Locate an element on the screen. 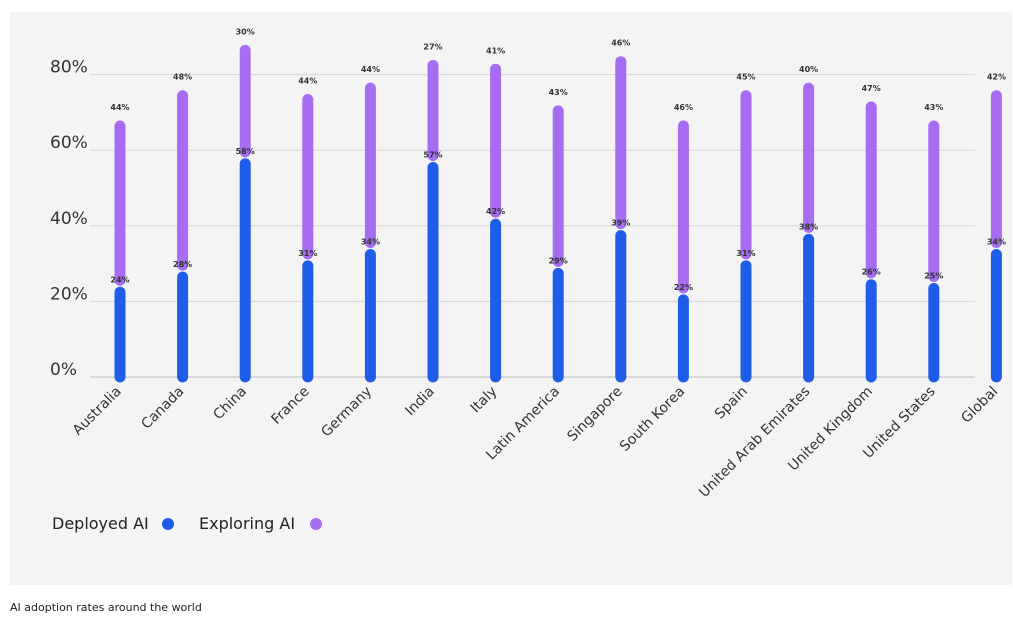  exploring-value-label: 48% is located at coordinates (182, 77).